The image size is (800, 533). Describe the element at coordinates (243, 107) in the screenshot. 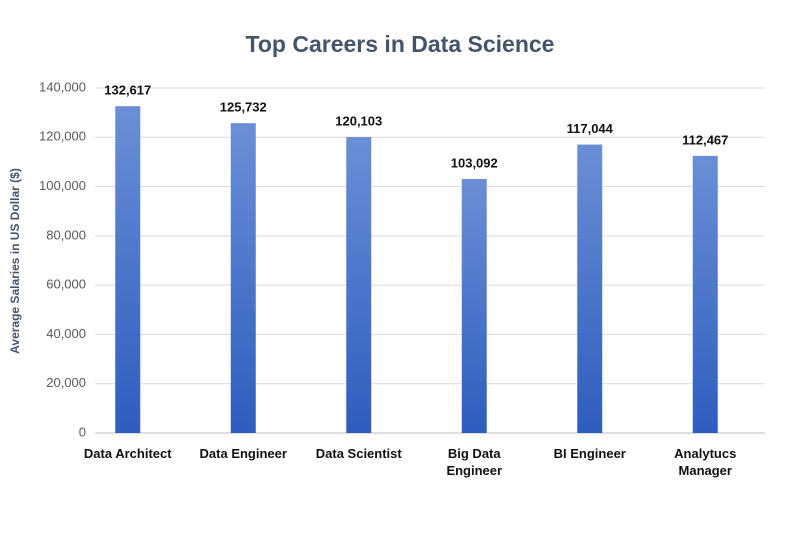

I see `data-label: 125,732` at that location.